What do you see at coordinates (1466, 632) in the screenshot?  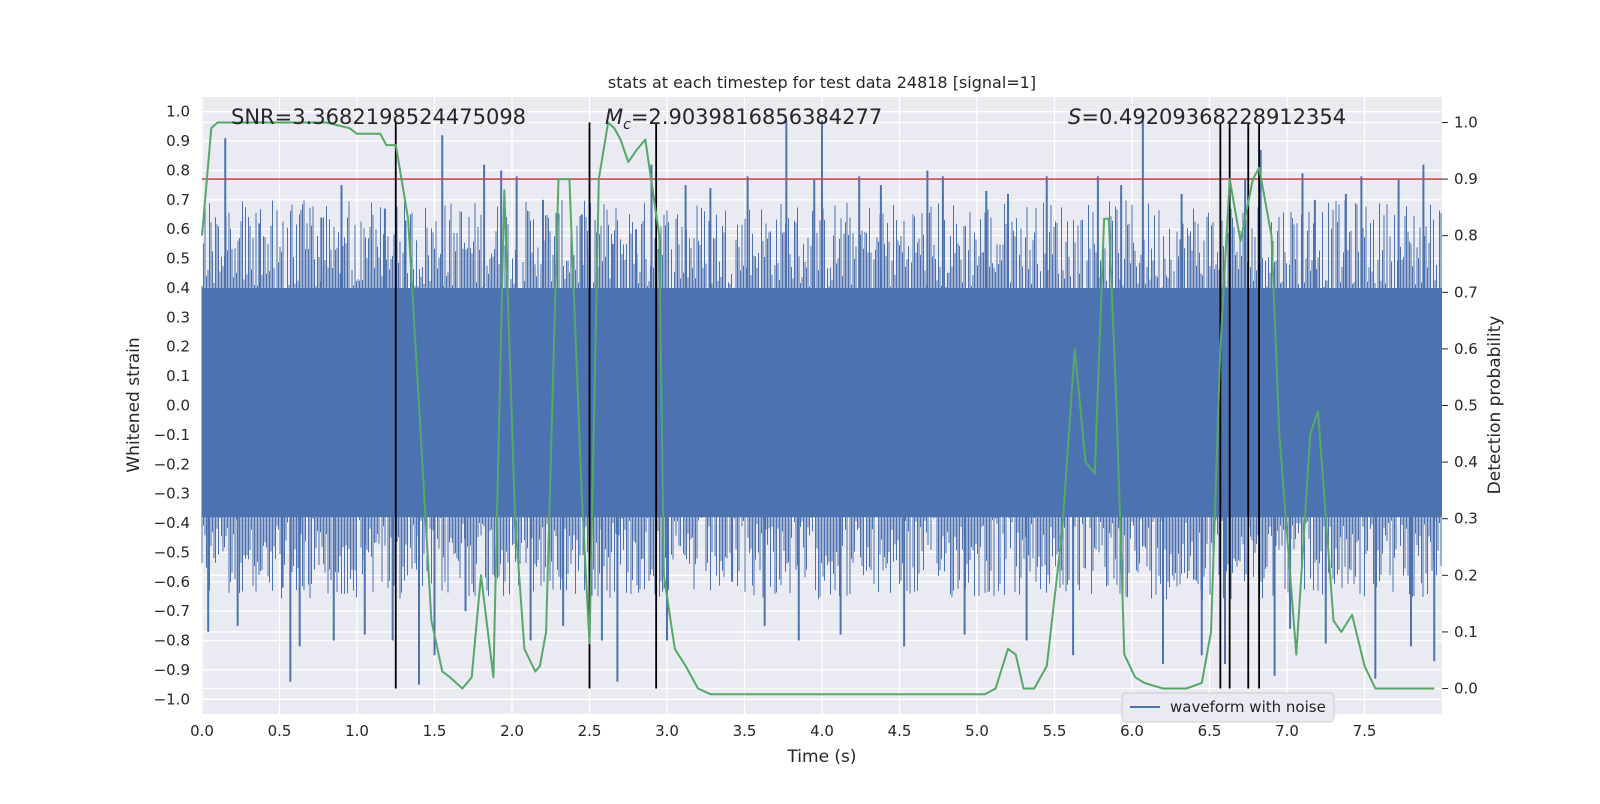 I see `right-y-tick-label: 0.1` at bounding box center [1466, 632].